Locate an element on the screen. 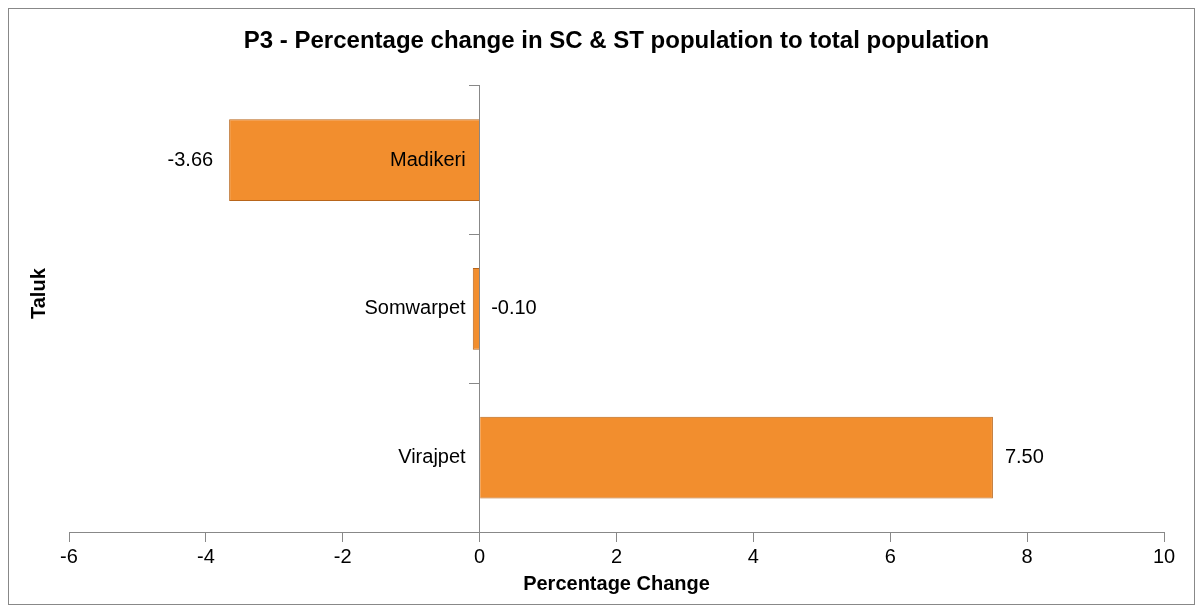 Image resolution: width=1203 pixels, height=613 pixels. y-tick-label: Somwarpet is located at coordinates (415, 307).